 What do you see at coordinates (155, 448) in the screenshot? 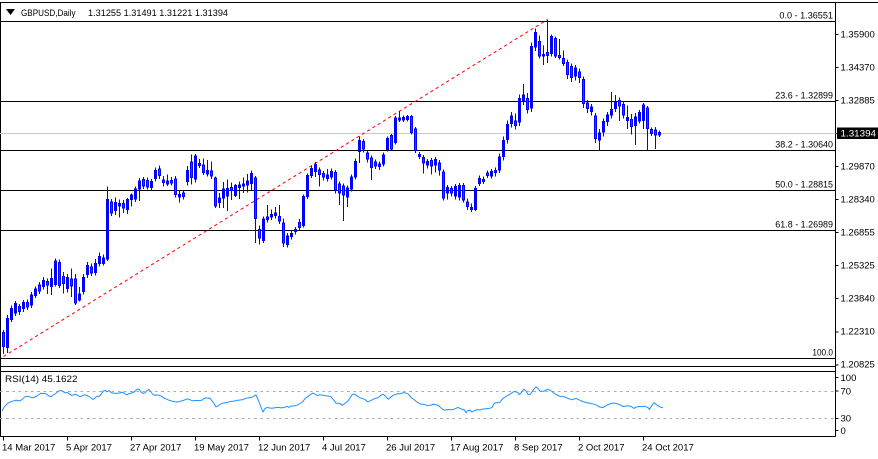
I see `svg-text: 27 Apr 2017` at bounding box center [155, 448].